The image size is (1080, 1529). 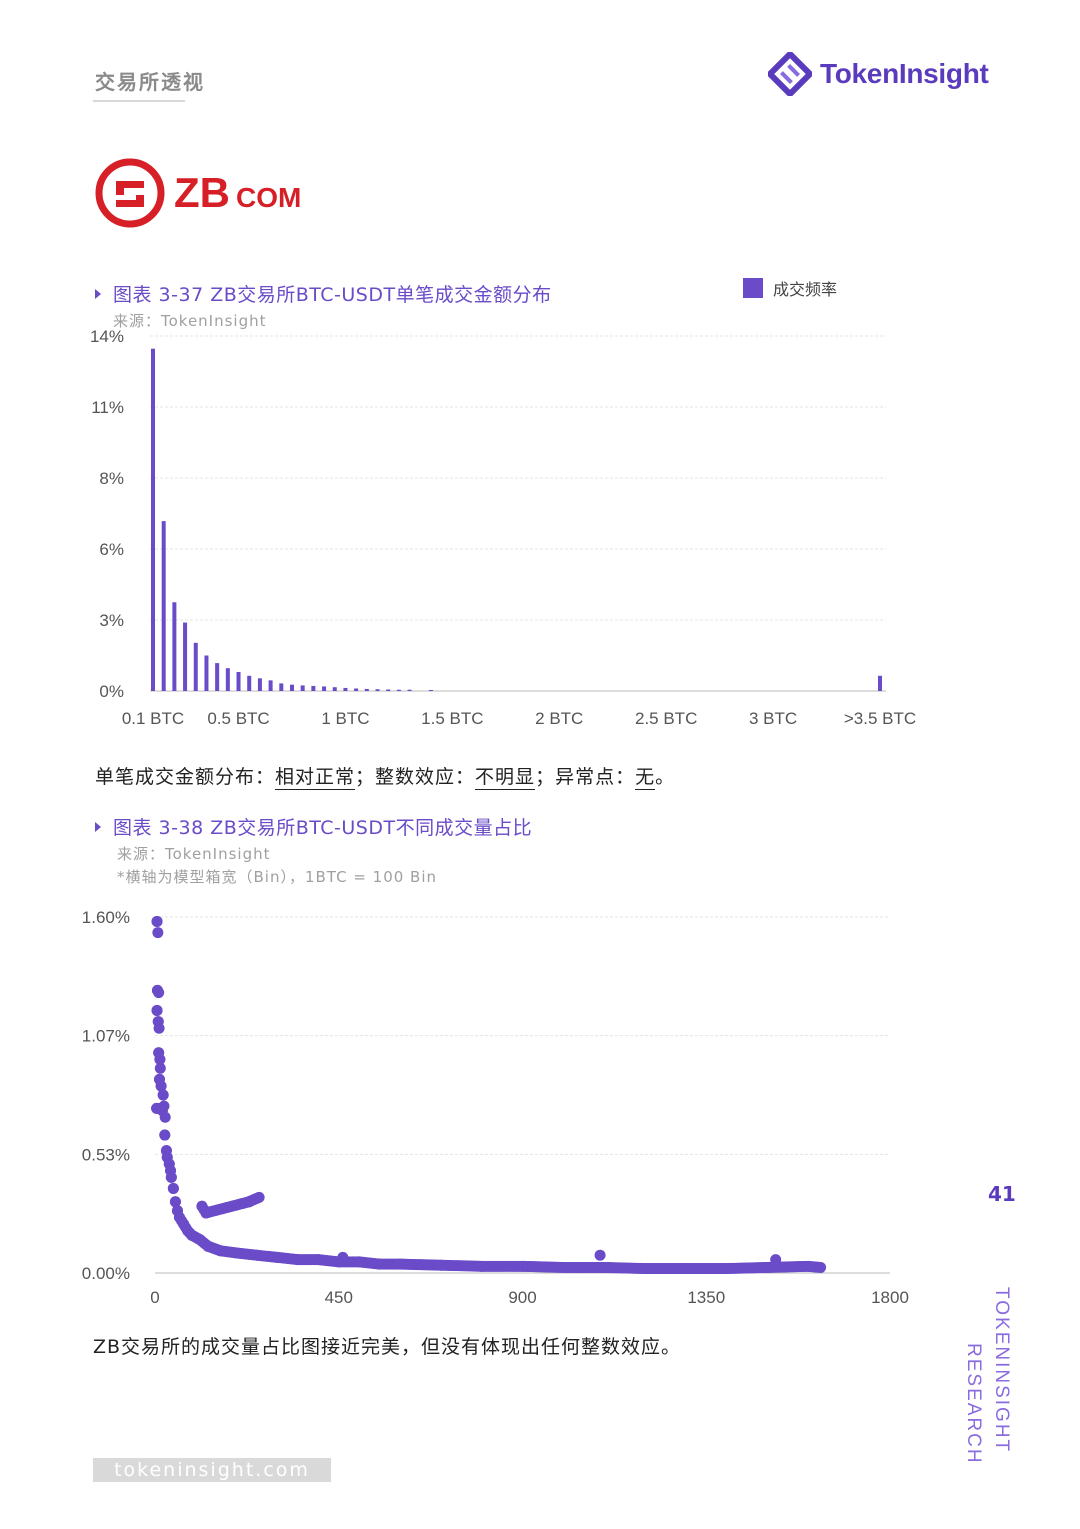 What do you see at coordinates (106, 1273) in the screenshot?
I see `y-tick-label: 0.00%` at bounding box center [106, 1273].